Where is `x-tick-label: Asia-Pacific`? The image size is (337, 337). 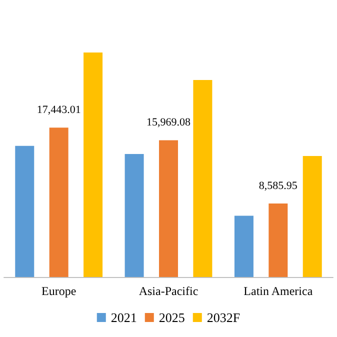 x-tick-label: Asia-Pacific is located at coordinates (168, 291).